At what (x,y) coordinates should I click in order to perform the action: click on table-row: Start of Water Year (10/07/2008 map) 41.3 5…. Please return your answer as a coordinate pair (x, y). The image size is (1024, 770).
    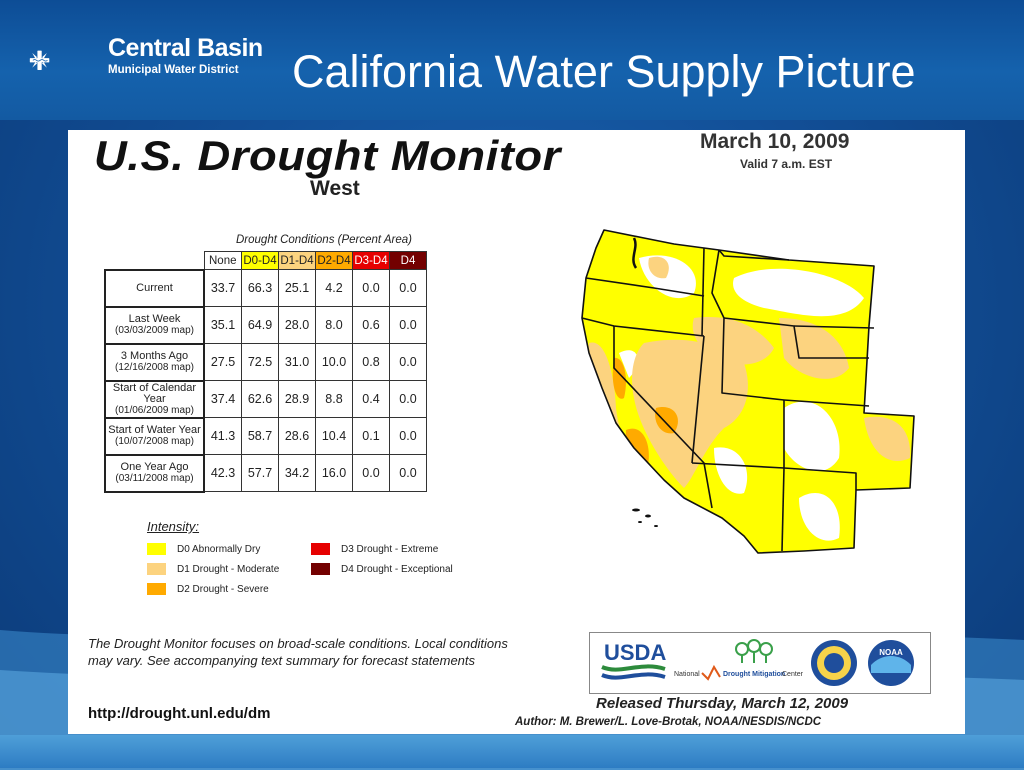
    Looking at the image, I should click on (265, 436).